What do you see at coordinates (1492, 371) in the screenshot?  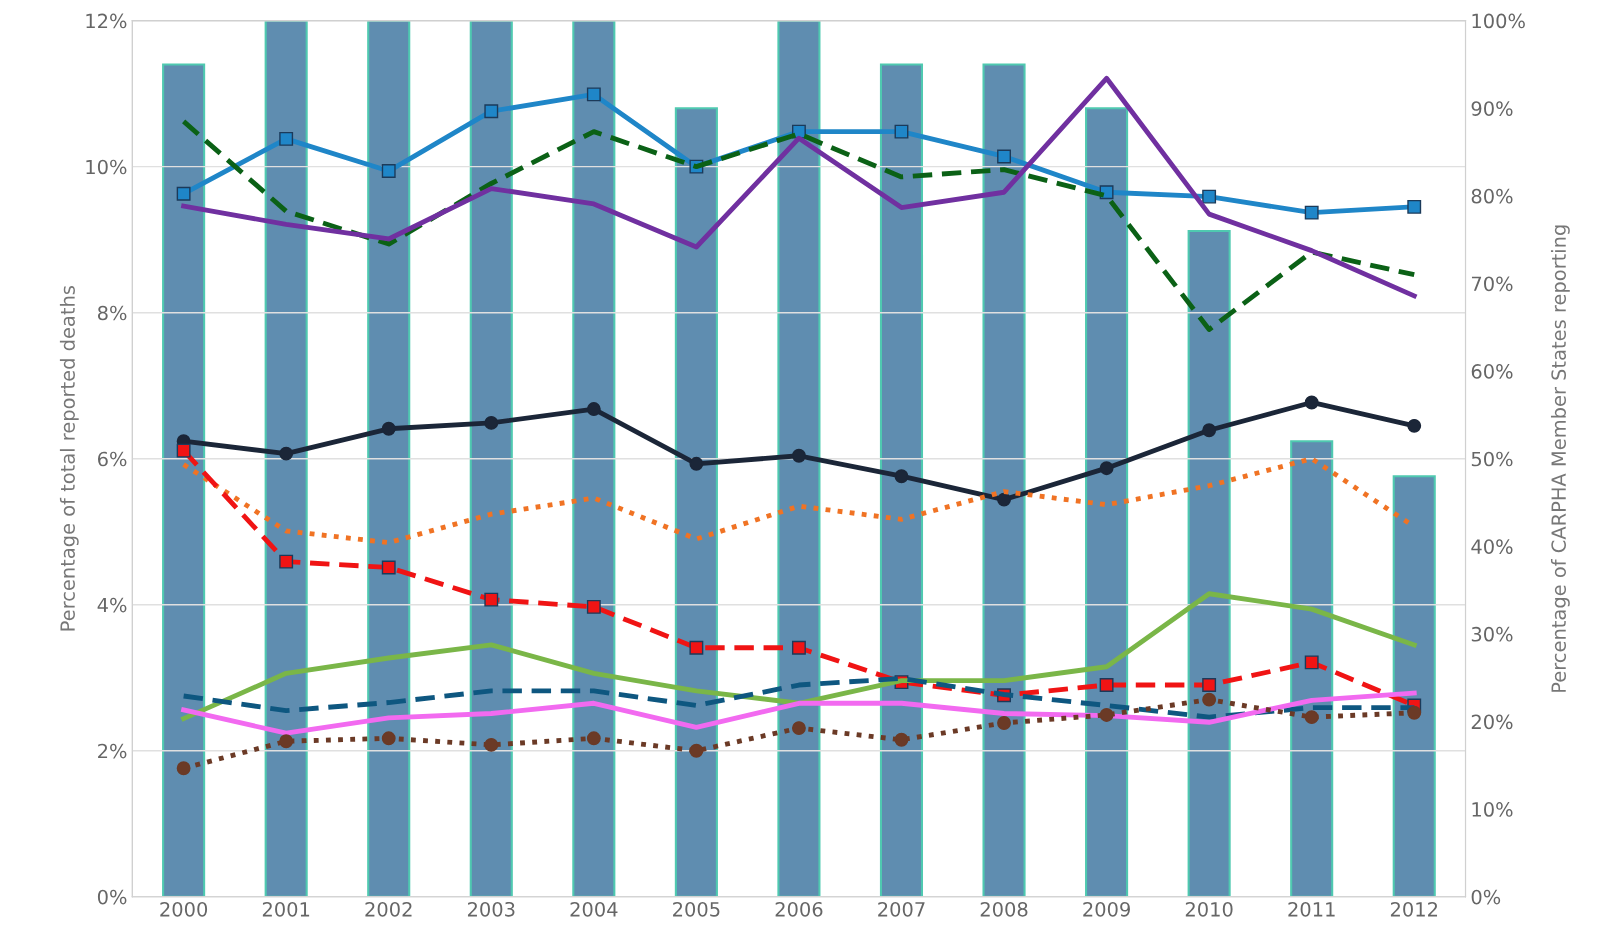 I see `y2-tick-label: 60%` at bounding box center [1492, 371].